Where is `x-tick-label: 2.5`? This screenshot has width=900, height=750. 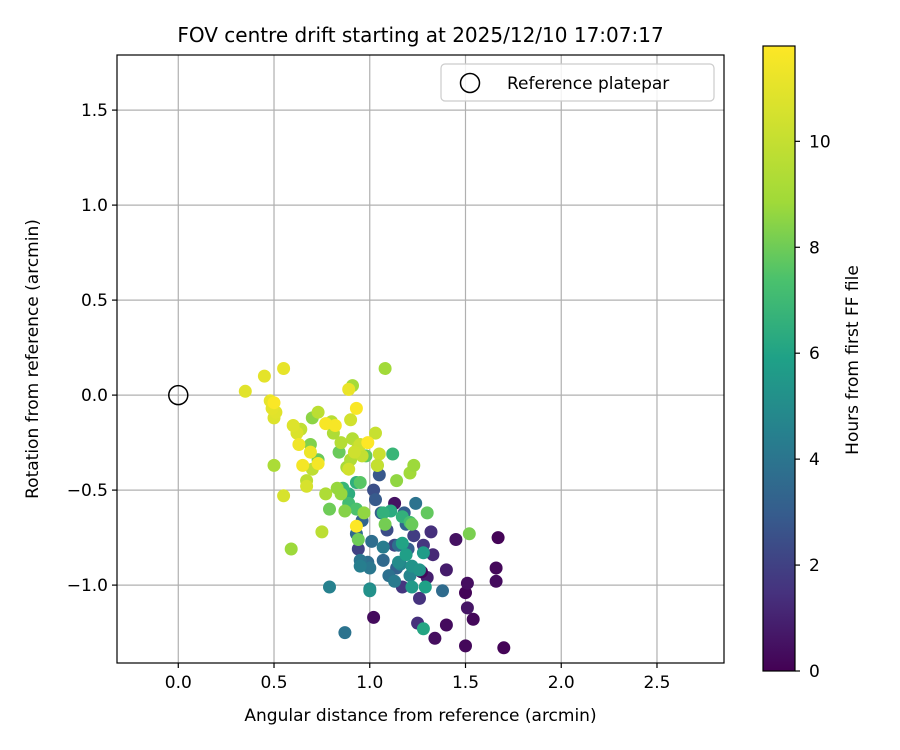
x-tick-label: 2.5 is located at coordinates (656, 683).